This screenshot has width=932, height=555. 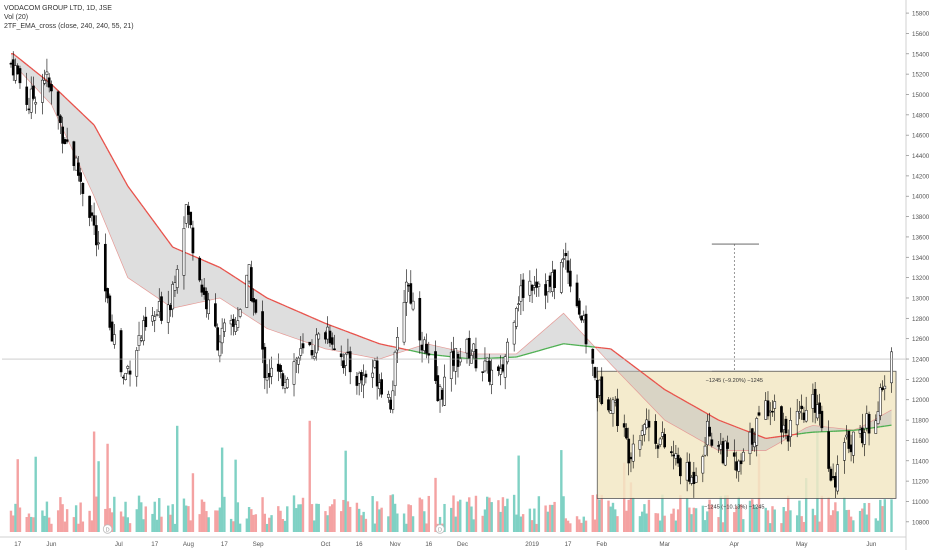 I want to click on price-tick-label: 13200, so click(x=921, y=278).